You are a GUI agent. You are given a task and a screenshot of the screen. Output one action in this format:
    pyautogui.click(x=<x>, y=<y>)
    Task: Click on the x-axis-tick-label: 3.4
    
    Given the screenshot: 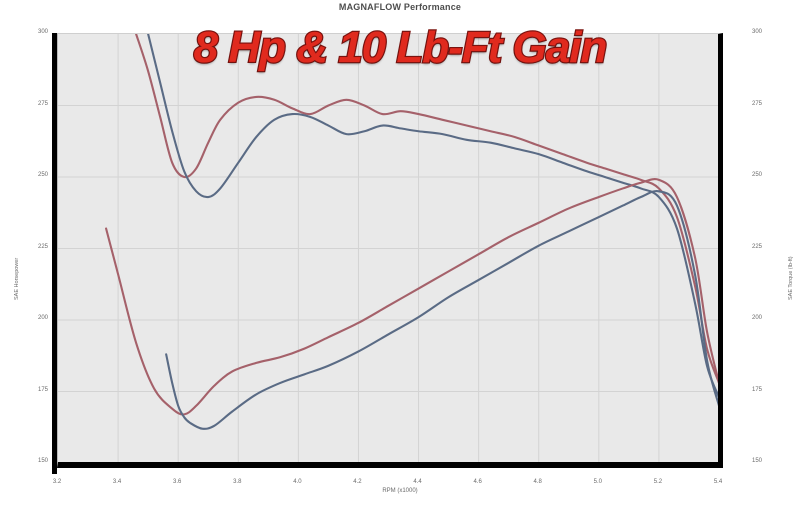 What is the action you would take?
    pyautogui.click(x=117, y=482)
    